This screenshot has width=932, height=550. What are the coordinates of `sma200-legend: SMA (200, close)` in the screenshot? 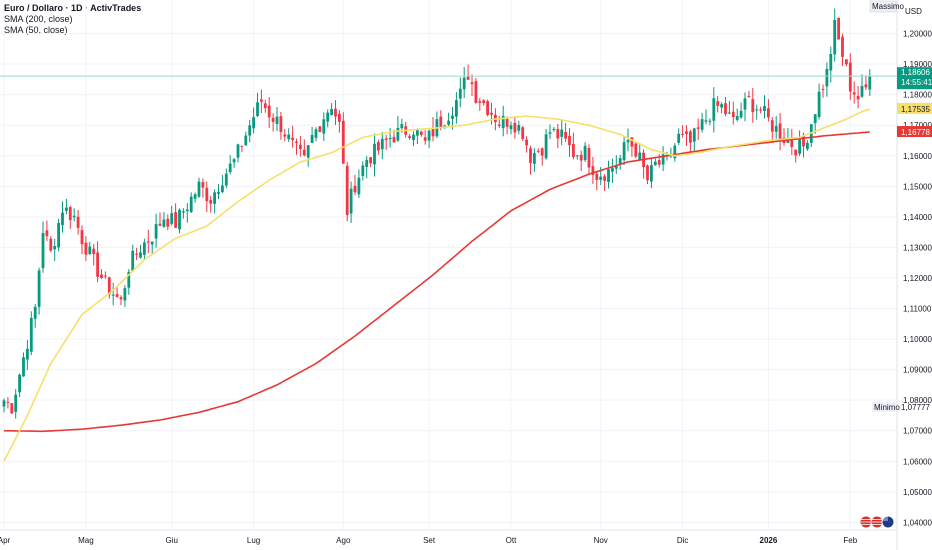 It's located at (38, 19).